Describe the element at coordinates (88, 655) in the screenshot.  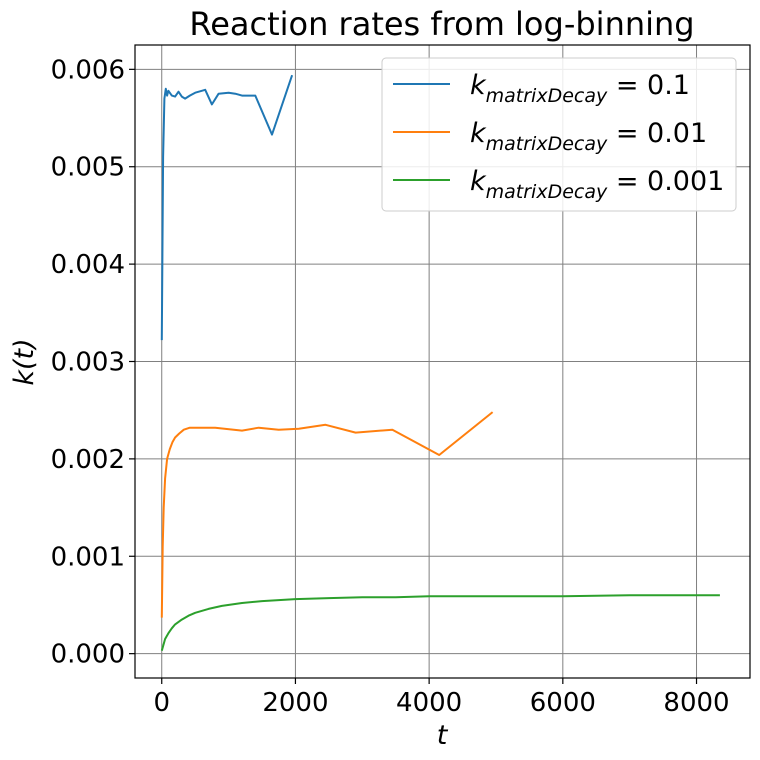
I see `y-tick-label: 0.000` at that location.